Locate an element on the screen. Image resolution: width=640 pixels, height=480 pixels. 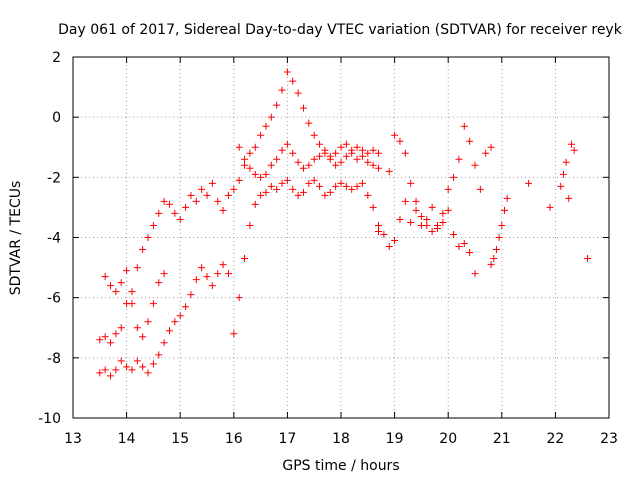
y-tick-label: -10 is located at coordinates (49, 419).